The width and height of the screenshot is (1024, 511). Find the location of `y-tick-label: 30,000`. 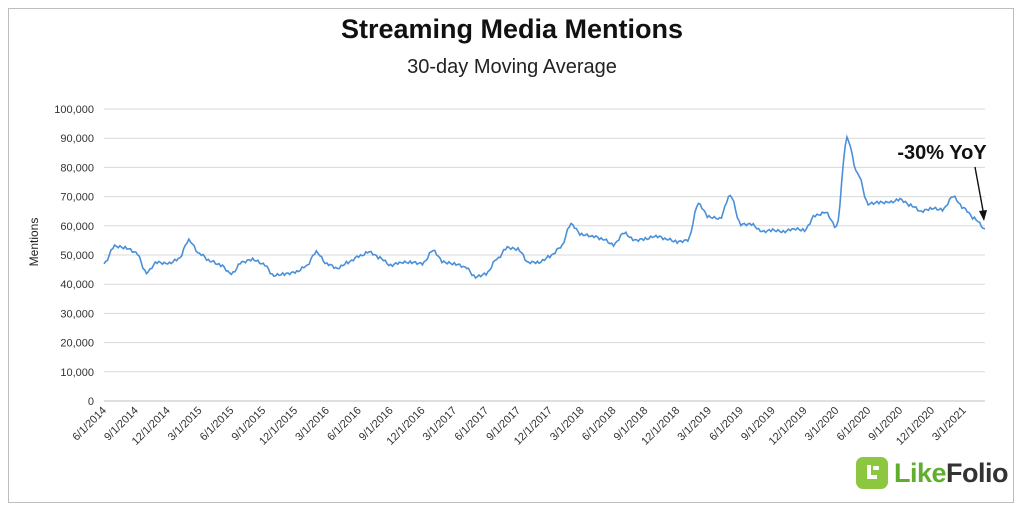

y-tick-label: 30,000 is located at coordinates (77, 314).